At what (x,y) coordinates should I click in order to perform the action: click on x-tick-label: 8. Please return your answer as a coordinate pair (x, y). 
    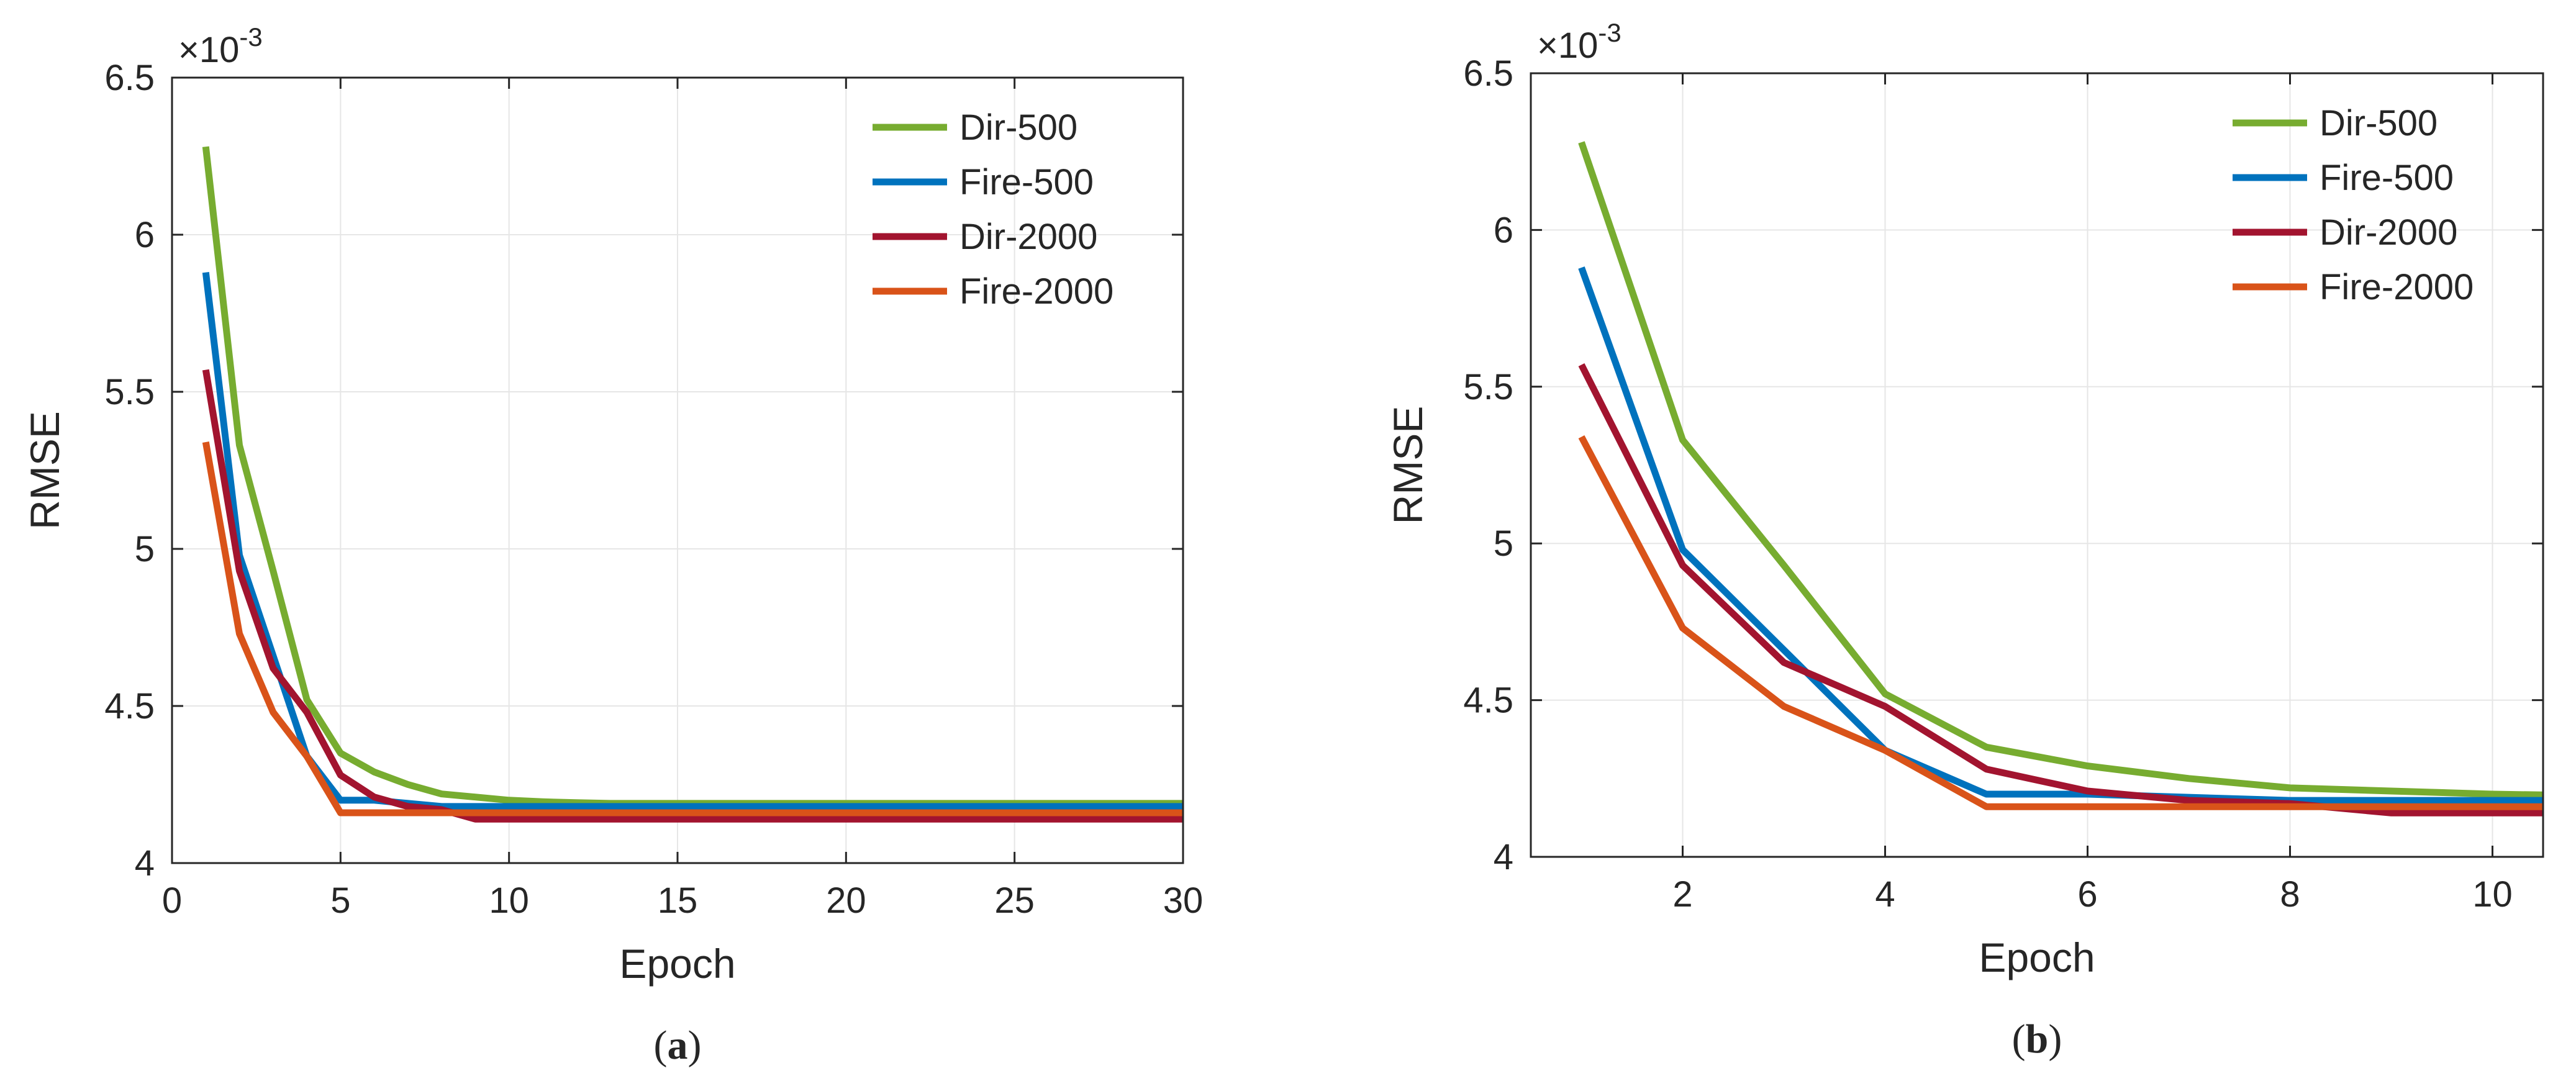
    Looking at the image, I should click on (2290, 894).